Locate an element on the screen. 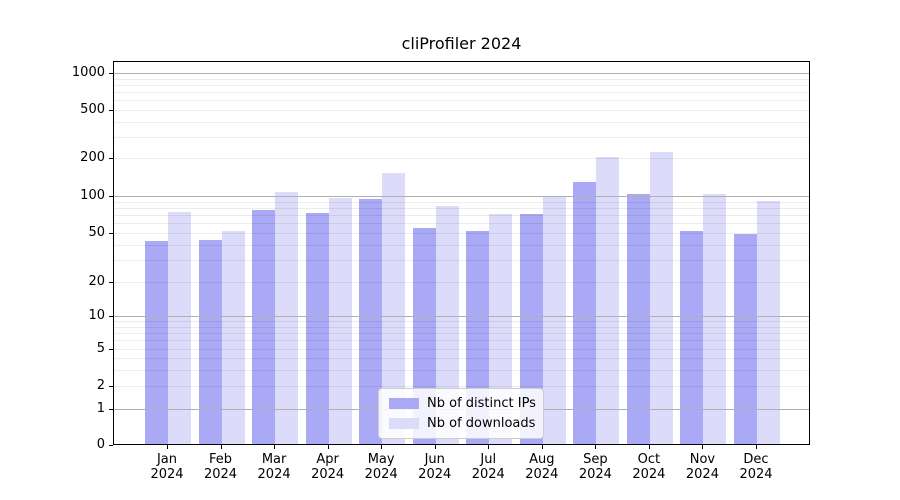 This screenshot has height=500, width=900. bar-downloads-aug is located at coordinates (554, 320).